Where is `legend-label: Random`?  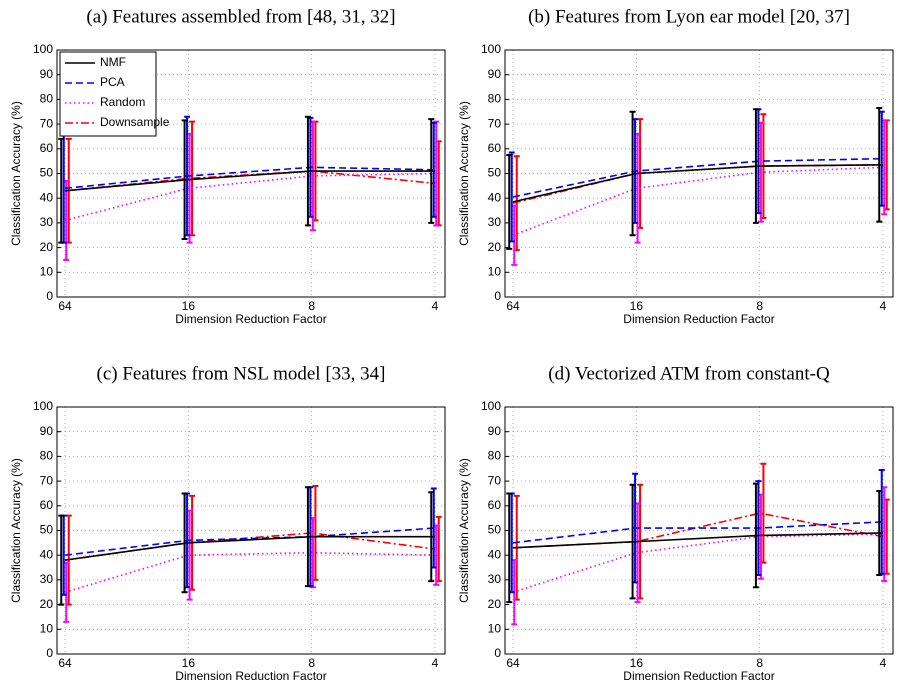
legend-label: Random is located at coordinates (122, 102).